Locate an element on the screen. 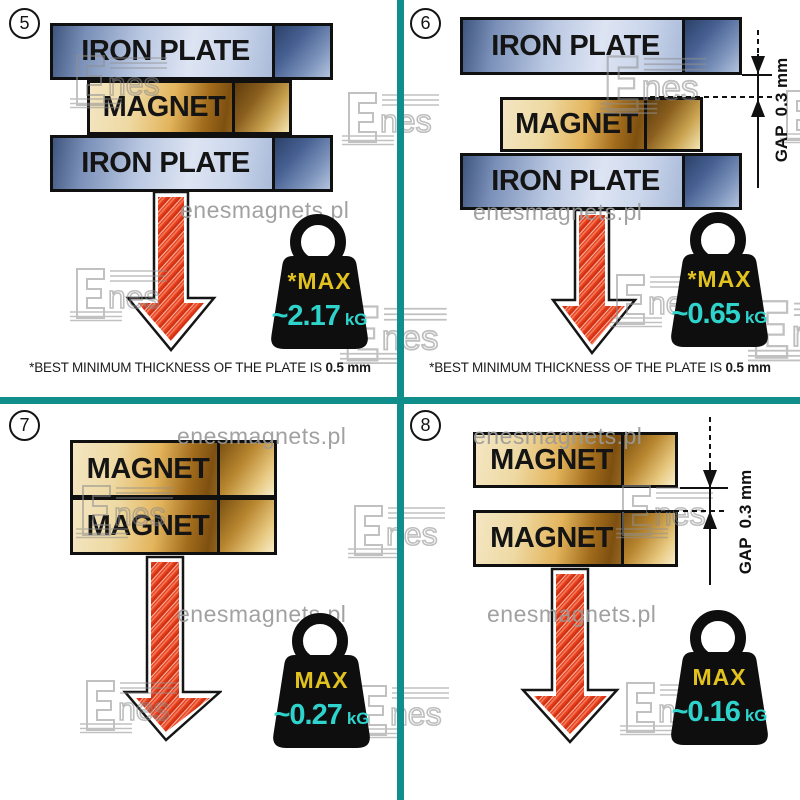  weight-value: ~0.16 is located at coordinates (705, 712).